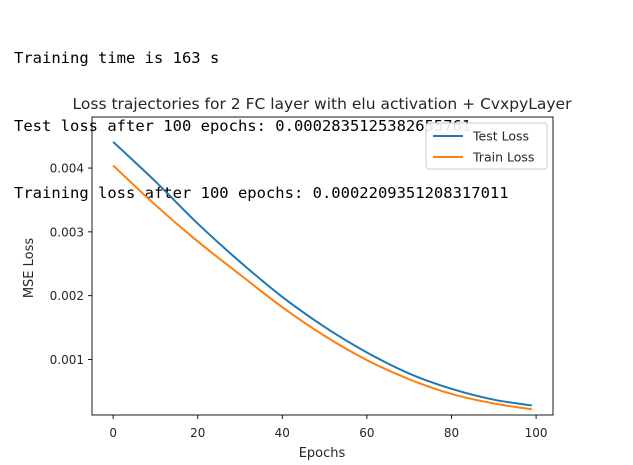  What do you see at coordinates (451, 433) in the screenshot?
I see `x-tick-label: 80` at bounding box center [451, 433].